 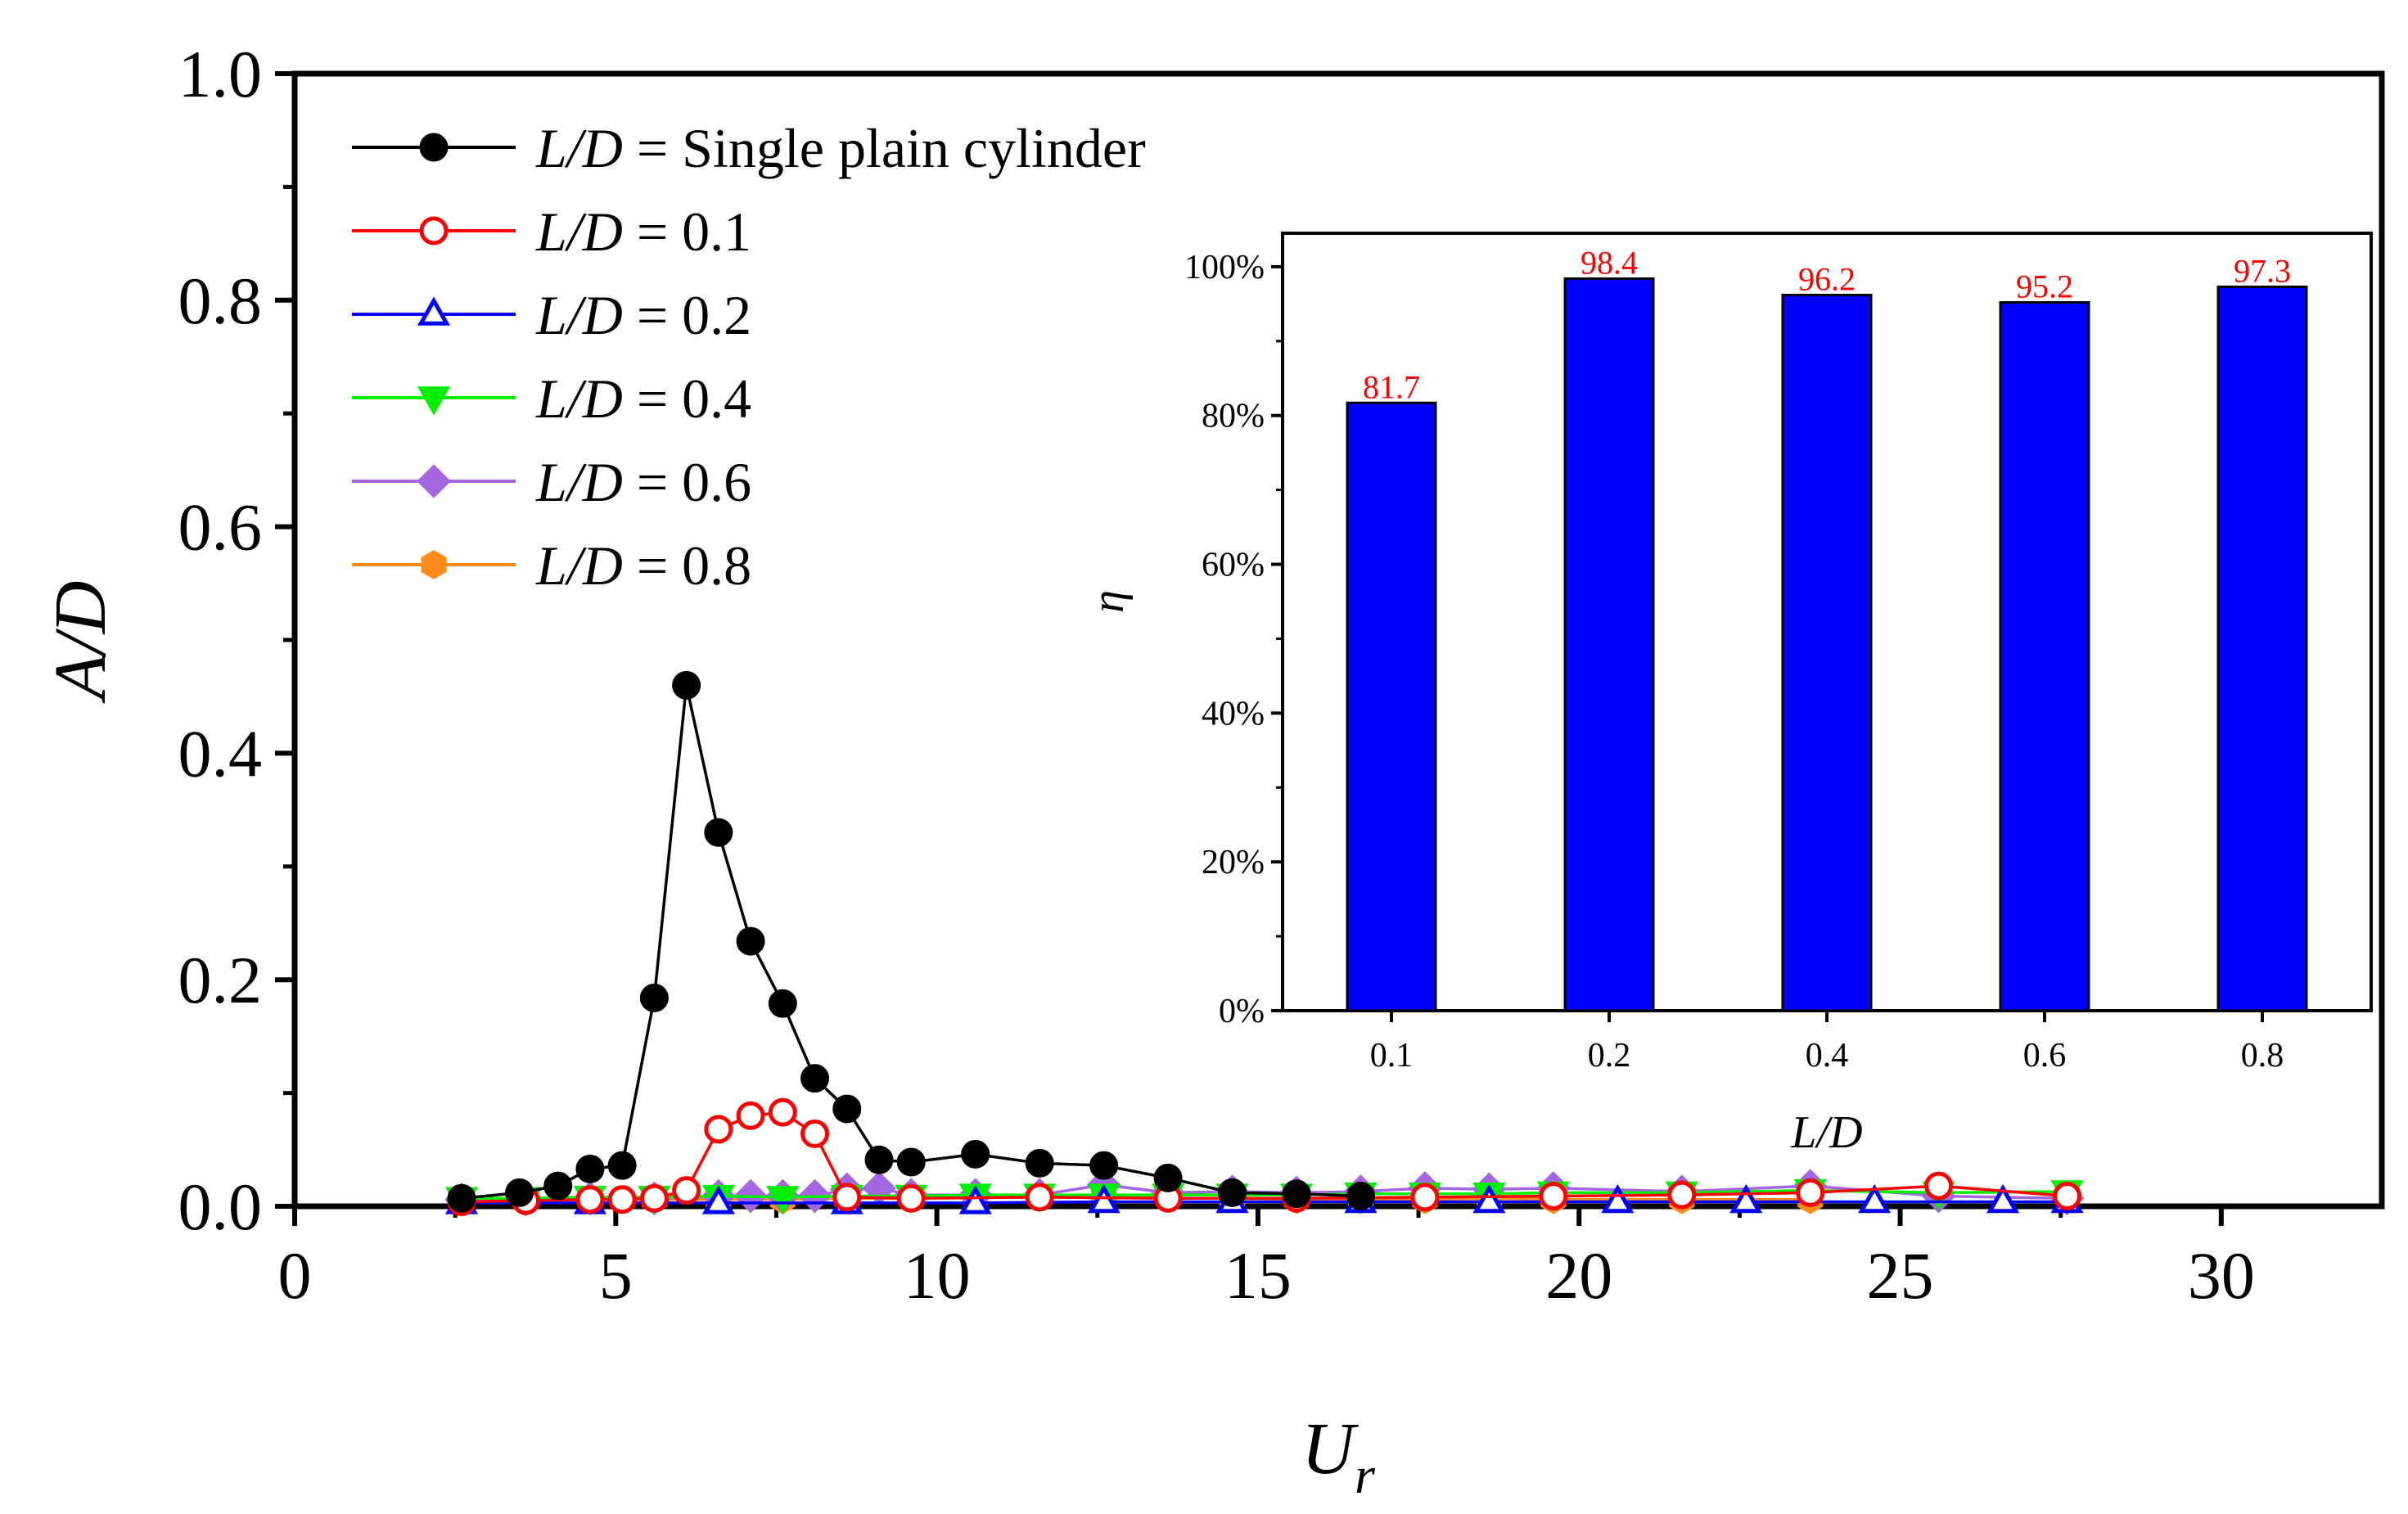 I want to click on legend-label: L/D = 0.4, so click(x=643, y=398).